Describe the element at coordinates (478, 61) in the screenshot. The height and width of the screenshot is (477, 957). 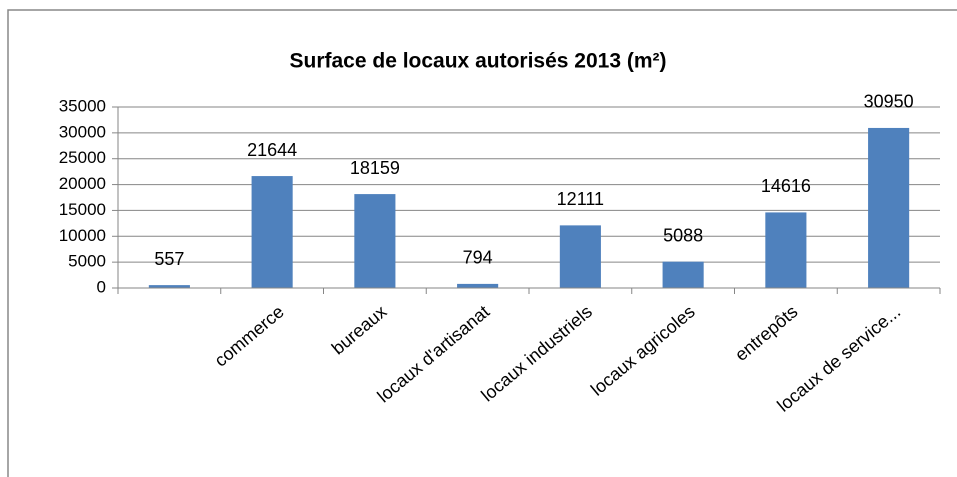
I see `chart-title: Surface de locaux autorisés 2013 (m²)` at that location.